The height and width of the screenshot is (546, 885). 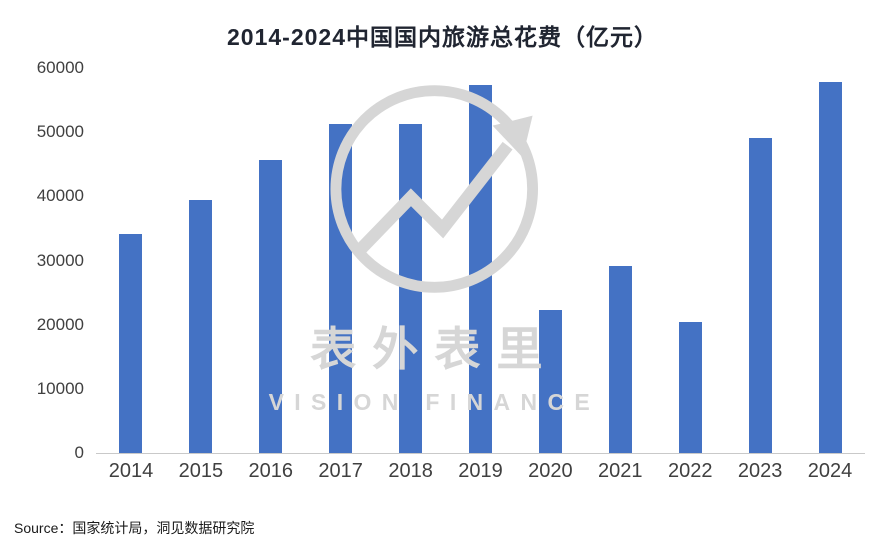 What do you see at coordinates (60, 196) in the screenshot?
I see `y-tick-label: 40000` at bounding box center [60, 196].